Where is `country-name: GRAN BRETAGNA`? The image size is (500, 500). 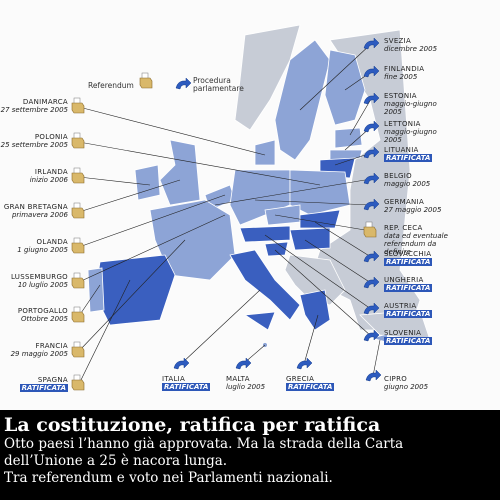
country-name: GRAN BRETAGNA is located at coordinates (35, 207).